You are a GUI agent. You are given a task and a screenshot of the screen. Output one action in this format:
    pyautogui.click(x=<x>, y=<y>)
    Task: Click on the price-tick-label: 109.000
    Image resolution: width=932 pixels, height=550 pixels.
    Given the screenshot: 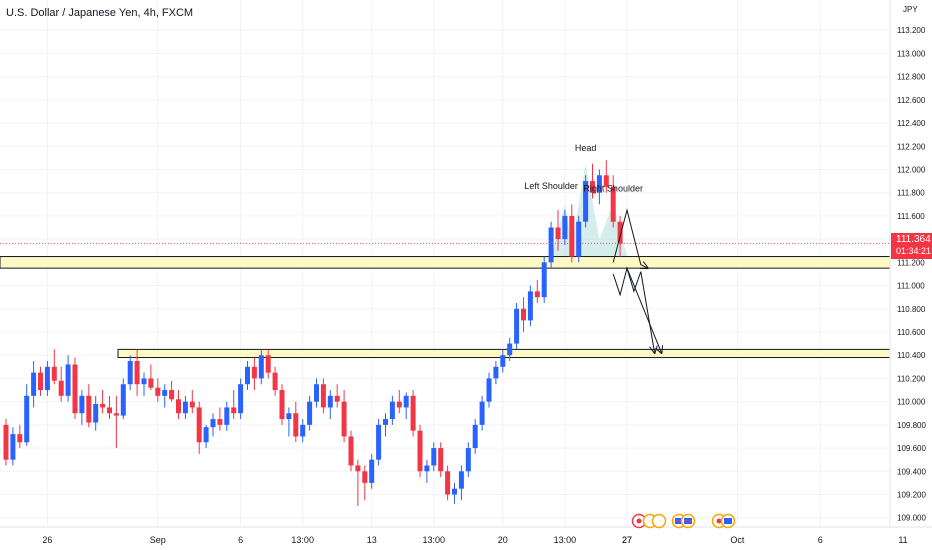 What is the action you would take?
    pyautogui.click(x=911, y=518)
    